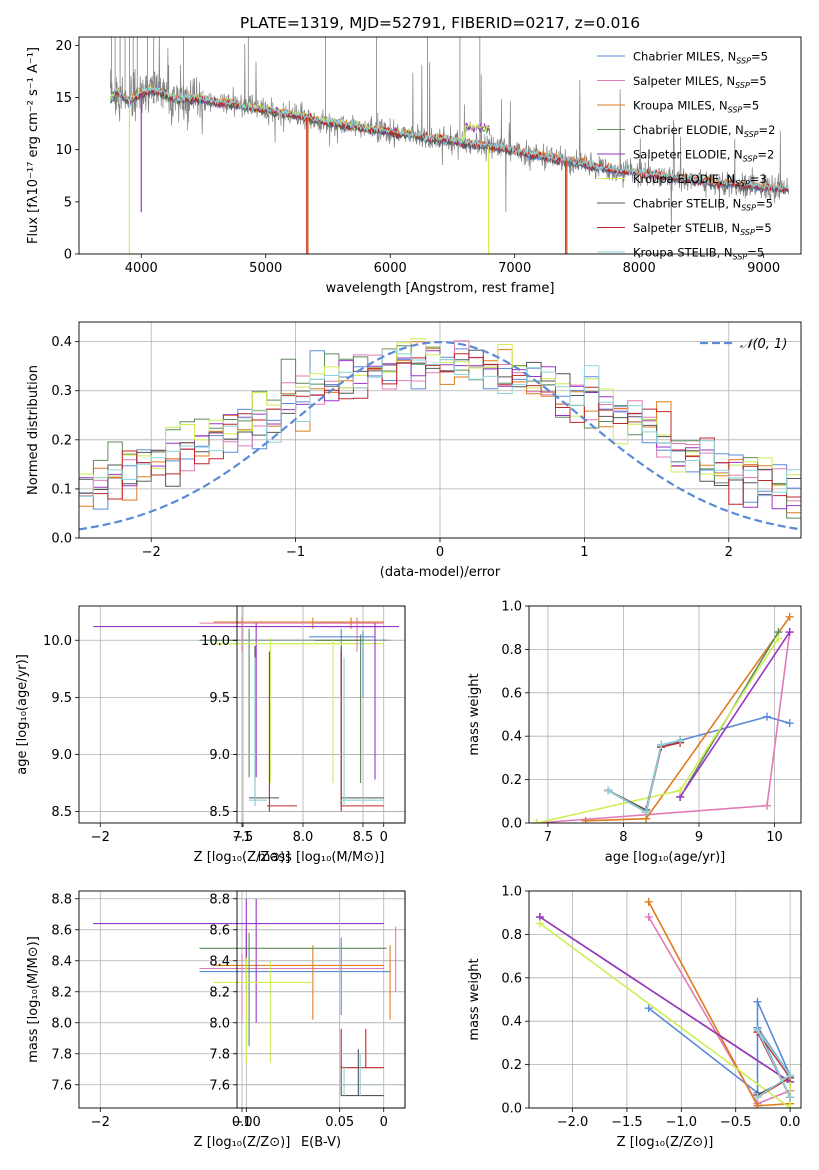  Describe the element at coordinates (627, 1122) in the screenshot. I see `x-tick-label: −1.5` at that location.